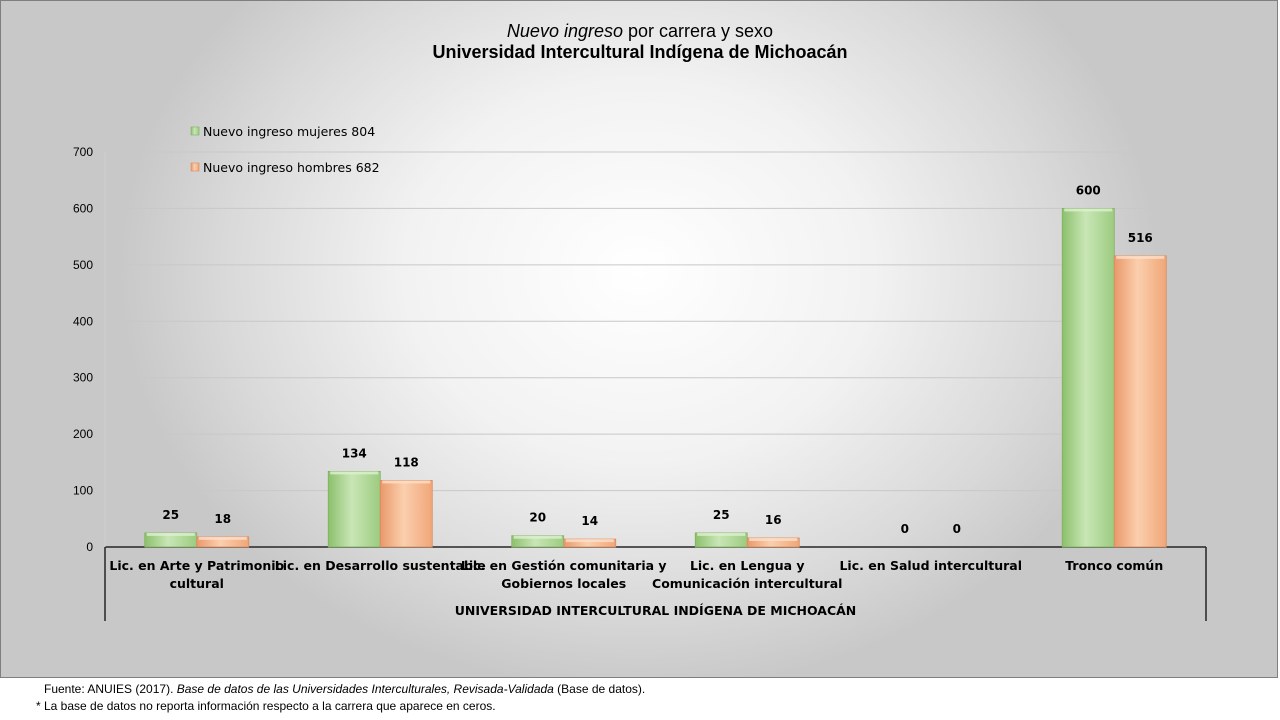 This screenshot has width=1280, height=720. What do you see at coordinates (83, 434) in the screenshot?
I see `y-tick-label: 200` at bounding box center [83, 434].